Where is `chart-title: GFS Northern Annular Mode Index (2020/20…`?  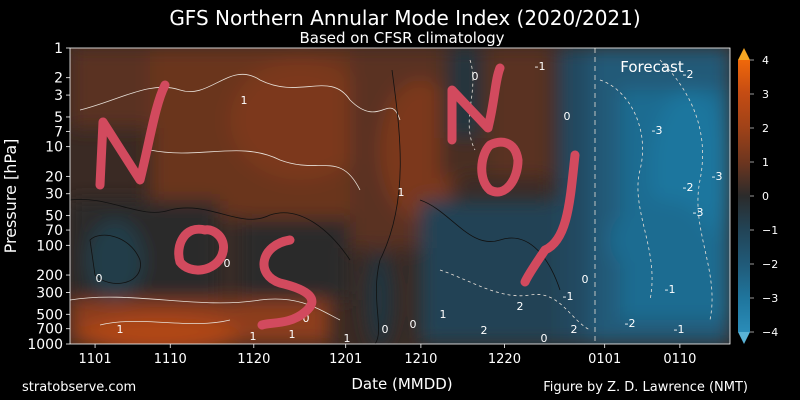 chart-title: GFS Northern Annular Mode Index (2020/20… is located at coordinates (404, 18).